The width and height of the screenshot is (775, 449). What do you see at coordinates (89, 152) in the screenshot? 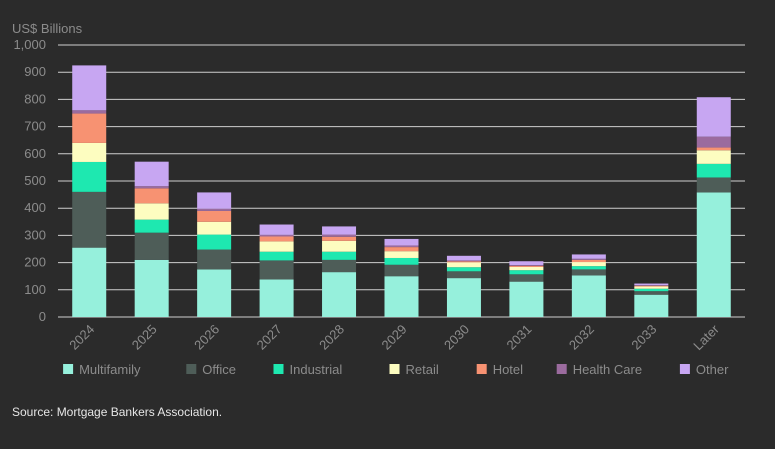
I see `bar-segment-retail-2024` at bounding box center [89, 152].